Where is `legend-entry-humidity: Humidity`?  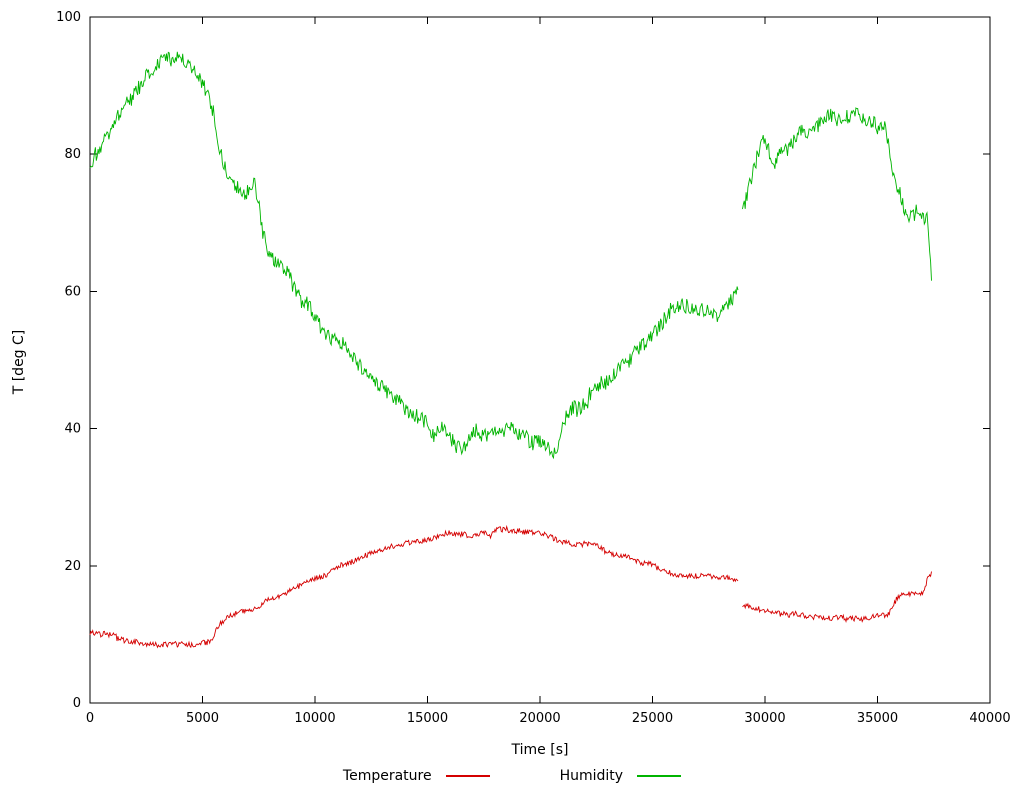 legend-entry-humidity: Humidity is located at coordinates (620, 776).